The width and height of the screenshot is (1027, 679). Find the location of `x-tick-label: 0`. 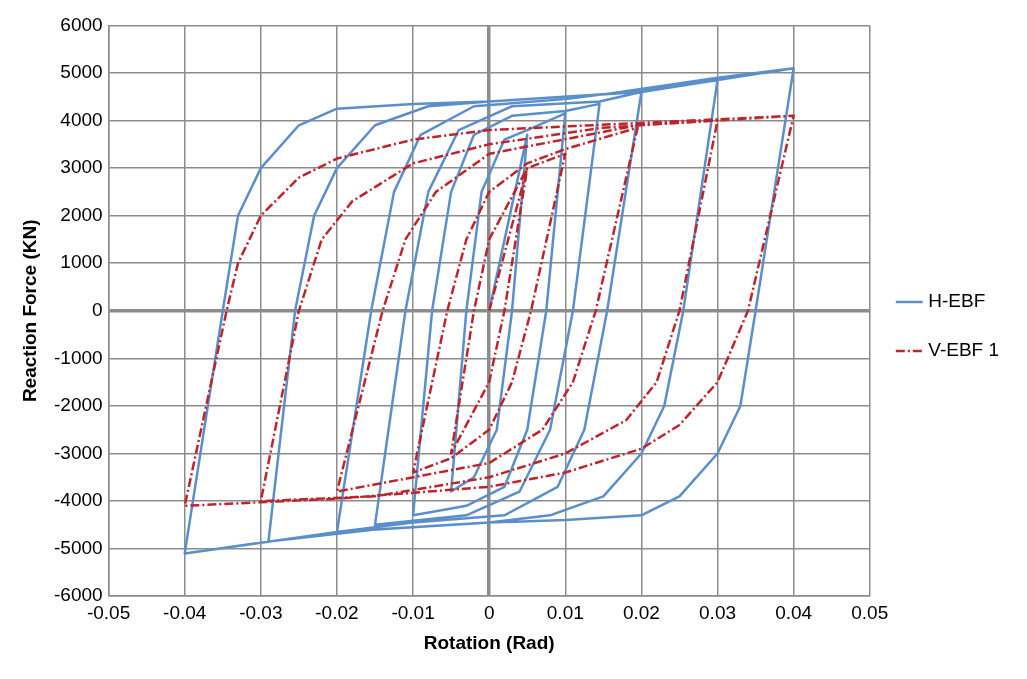

x-tick-label: 0 is located at coordinates (489, 612).